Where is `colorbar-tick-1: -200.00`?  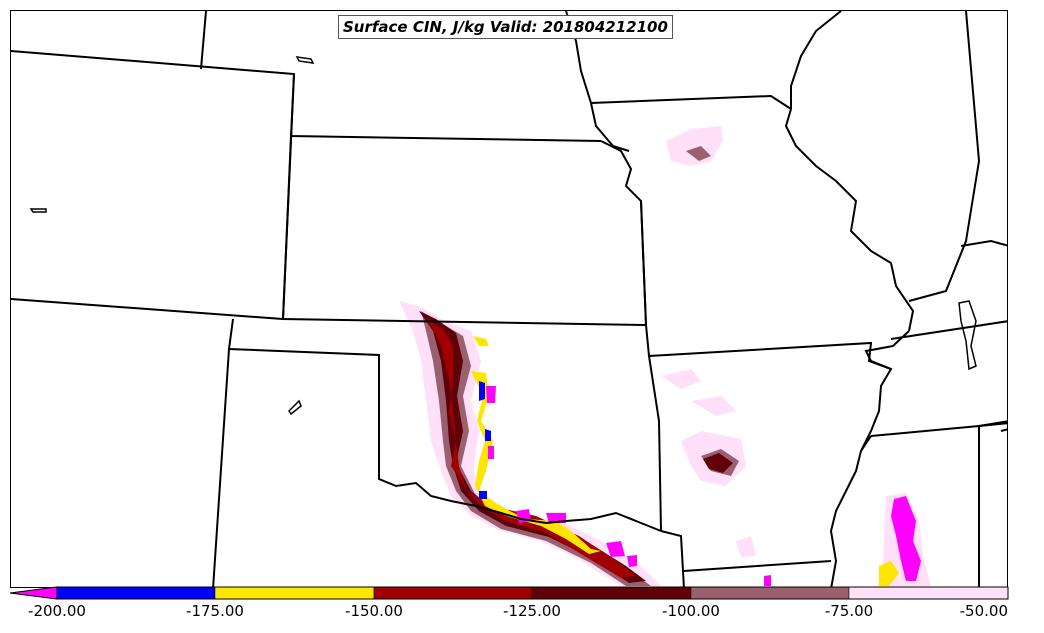 colorbar-tick-1: -200.00 is located at coordinates (57, 611).